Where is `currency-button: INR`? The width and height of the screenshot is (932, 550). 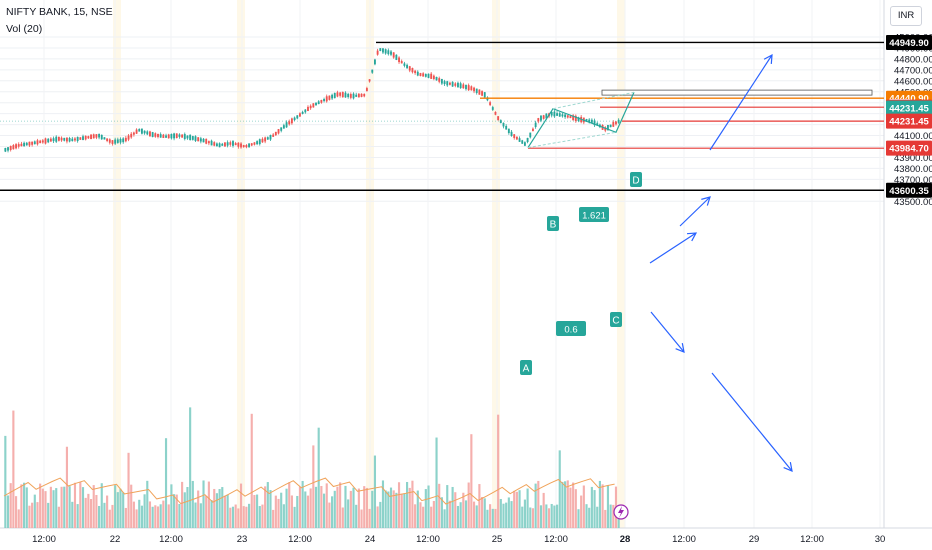
currency-button: INR is located at coordinates (906, 16).